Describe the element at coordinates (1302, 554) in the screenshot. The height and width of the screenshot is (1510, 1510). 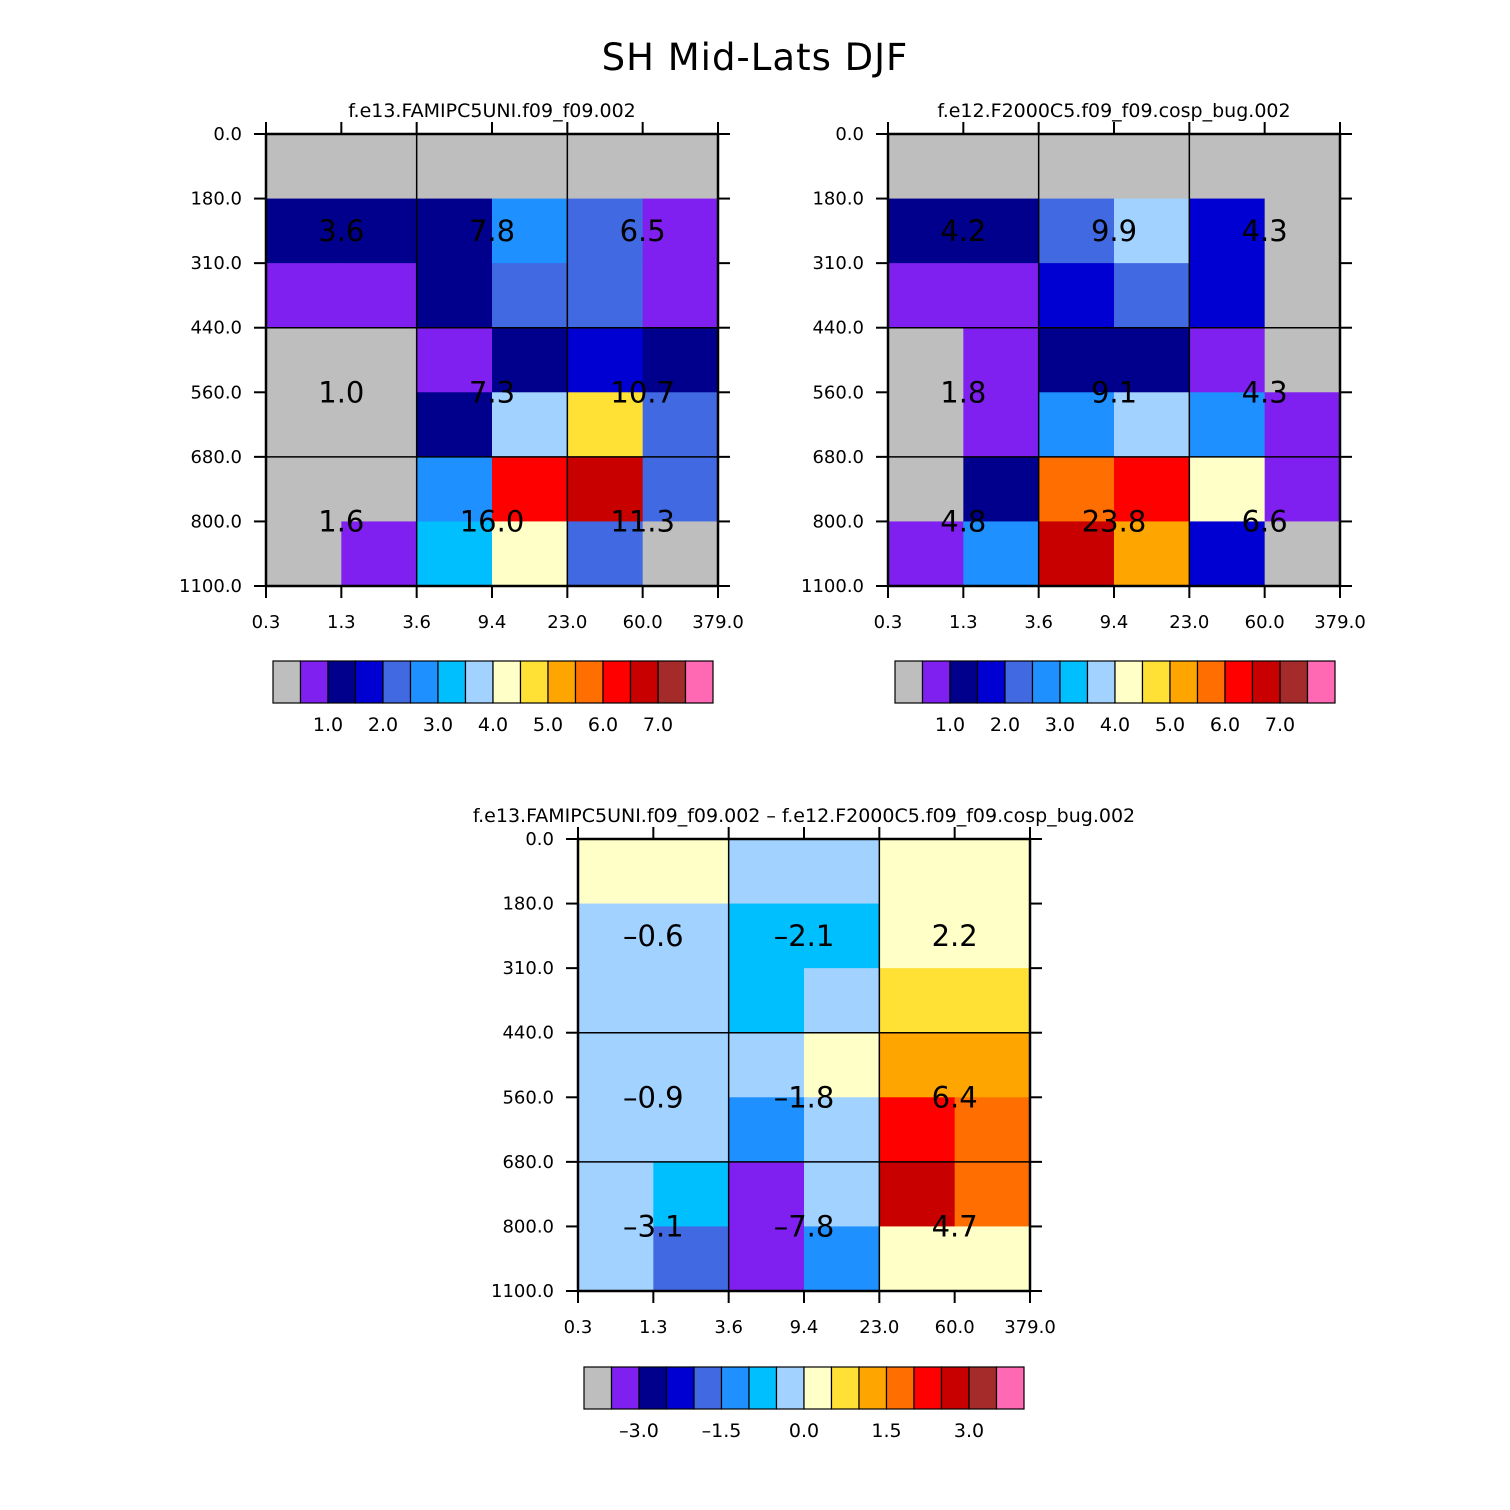
I see `heatmap-cell-r6-c5` at that location.